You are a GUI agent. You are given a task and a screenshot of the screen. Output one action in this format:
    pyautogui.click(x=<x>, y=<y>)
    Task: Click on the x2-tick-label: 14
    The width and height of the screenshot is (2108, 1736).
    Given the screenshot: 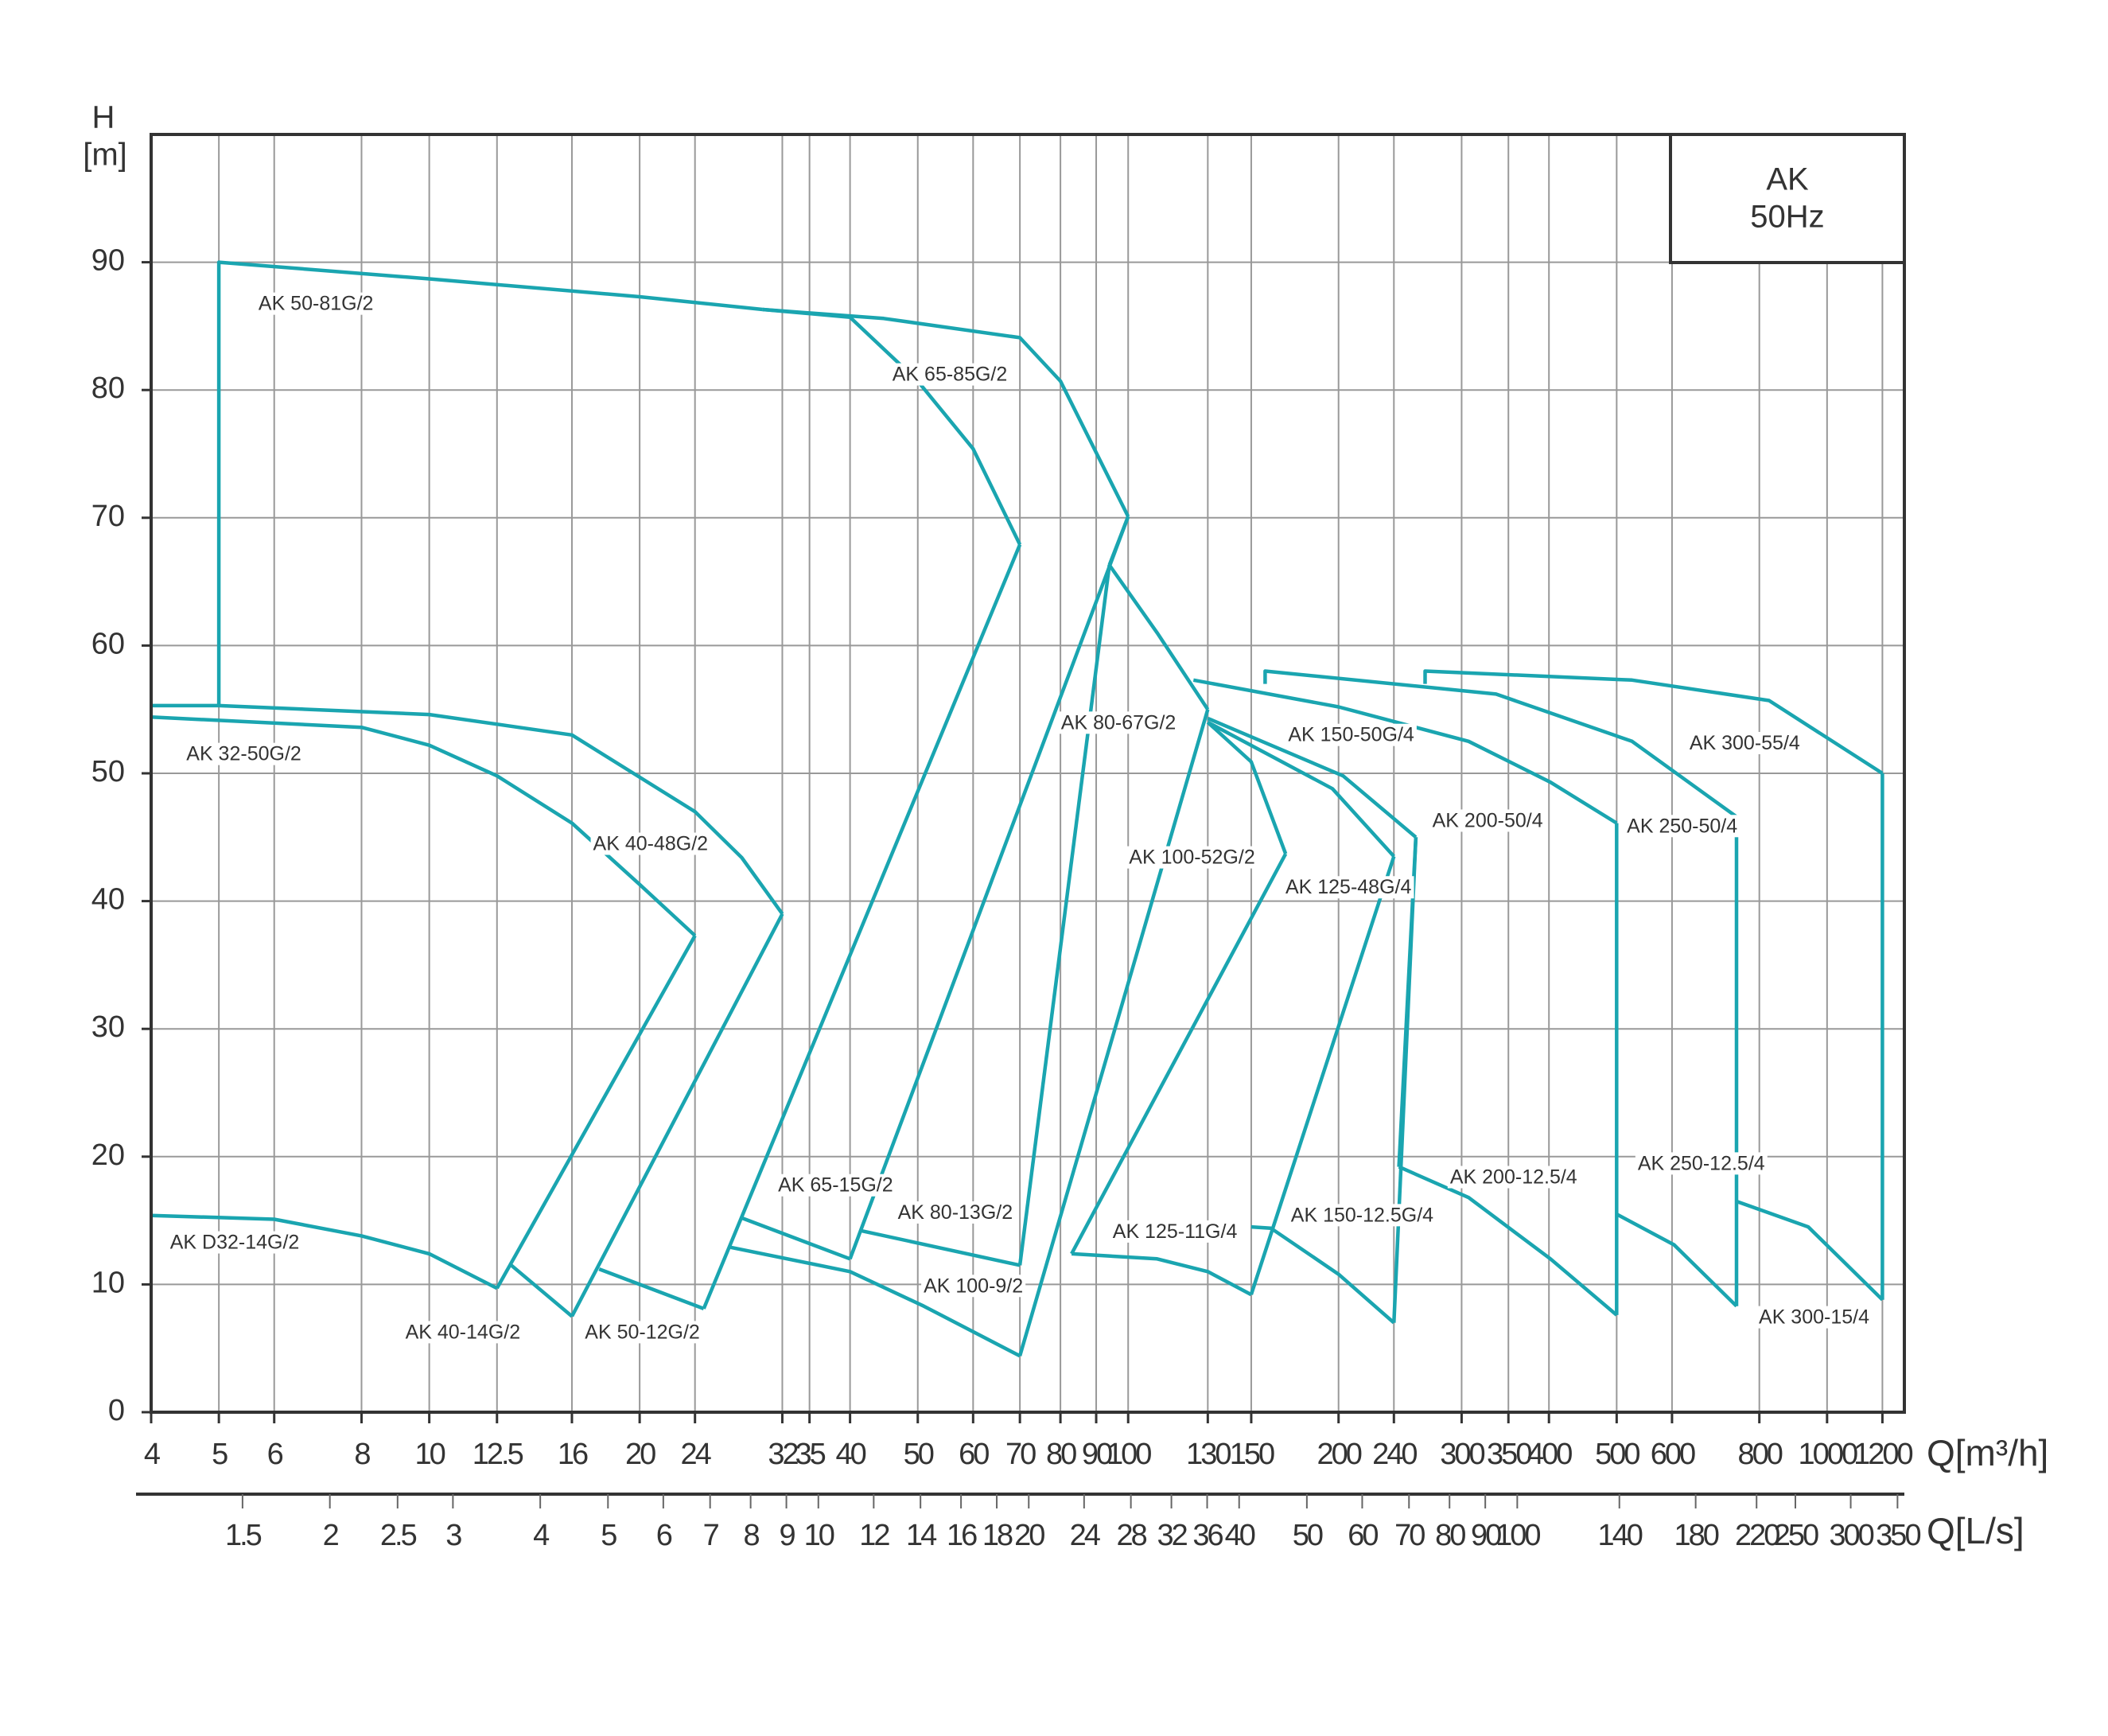 What is the action you would take?
    pyautogui.click(x=921, y=1535)
    